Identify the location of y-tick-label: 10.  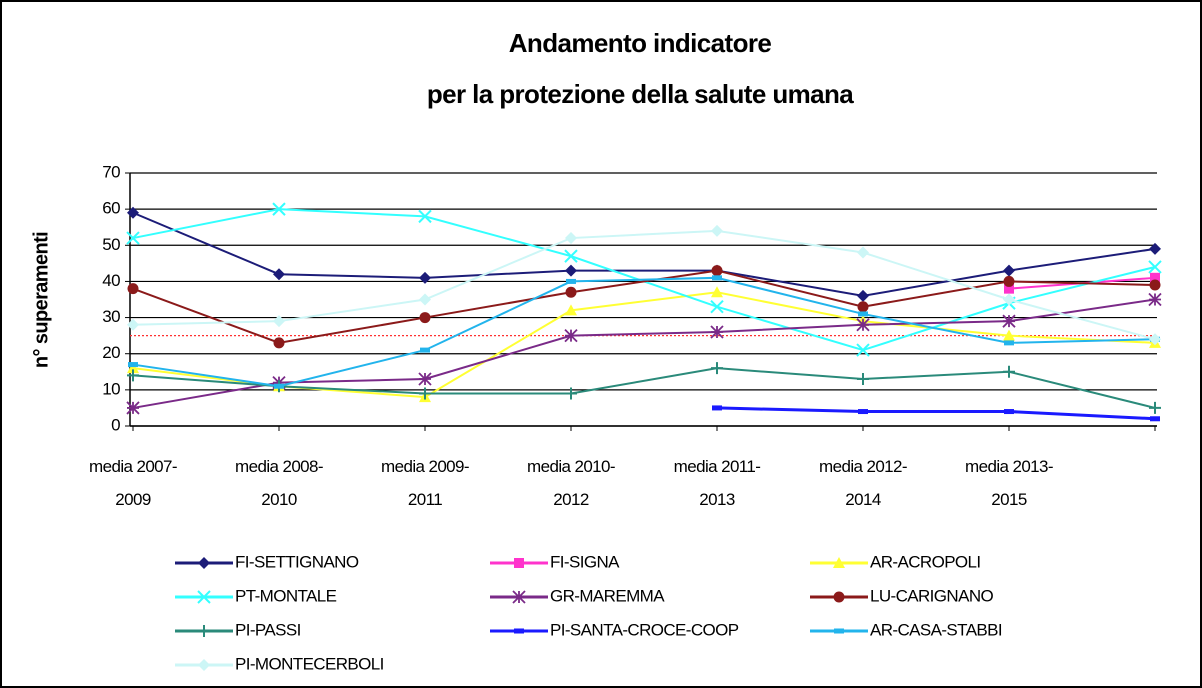
(111, 388).